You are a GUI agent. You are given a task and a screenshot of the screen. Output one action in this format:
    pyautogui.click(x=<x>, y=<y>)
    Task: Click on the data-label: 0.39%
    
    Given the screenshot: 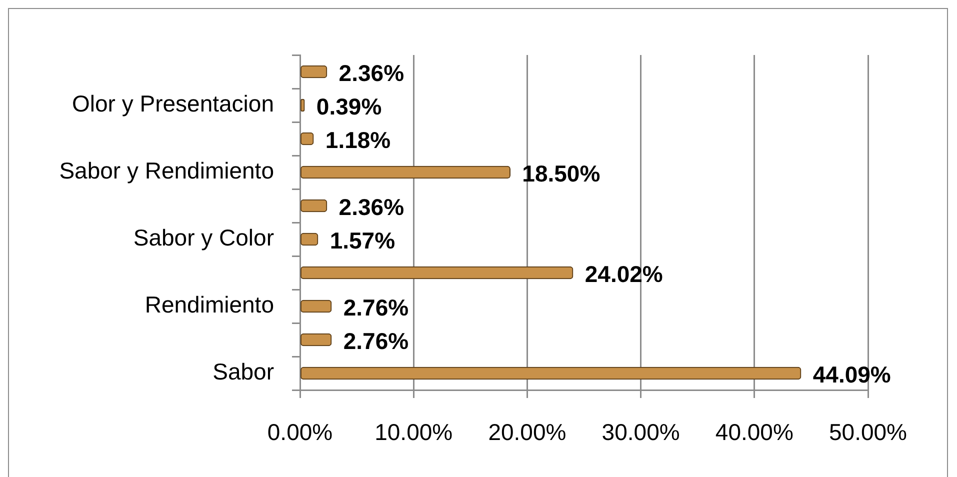 What is the action you would take?
    pyautogui.click(x=349, y=107)
    